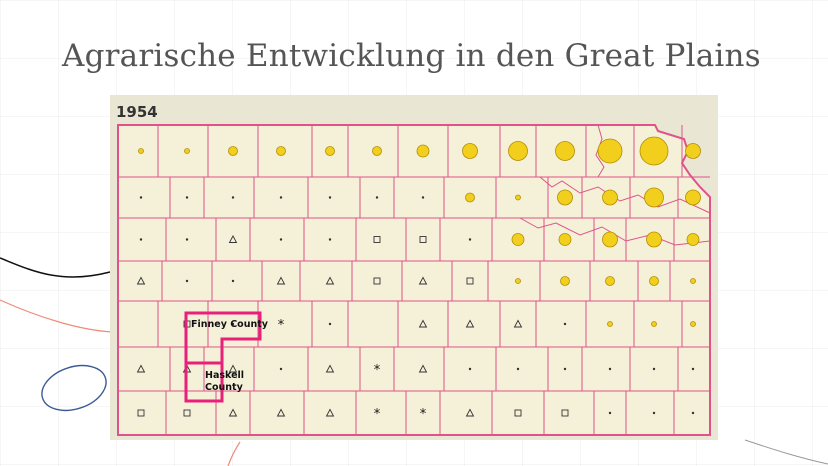 Image resolution: width=828 pixels, height=466 pixels. What do you see at coordinates (224, 387) in the screenshot?
I see `haskell-county-label-2: County` at bounding box center [224, 387].